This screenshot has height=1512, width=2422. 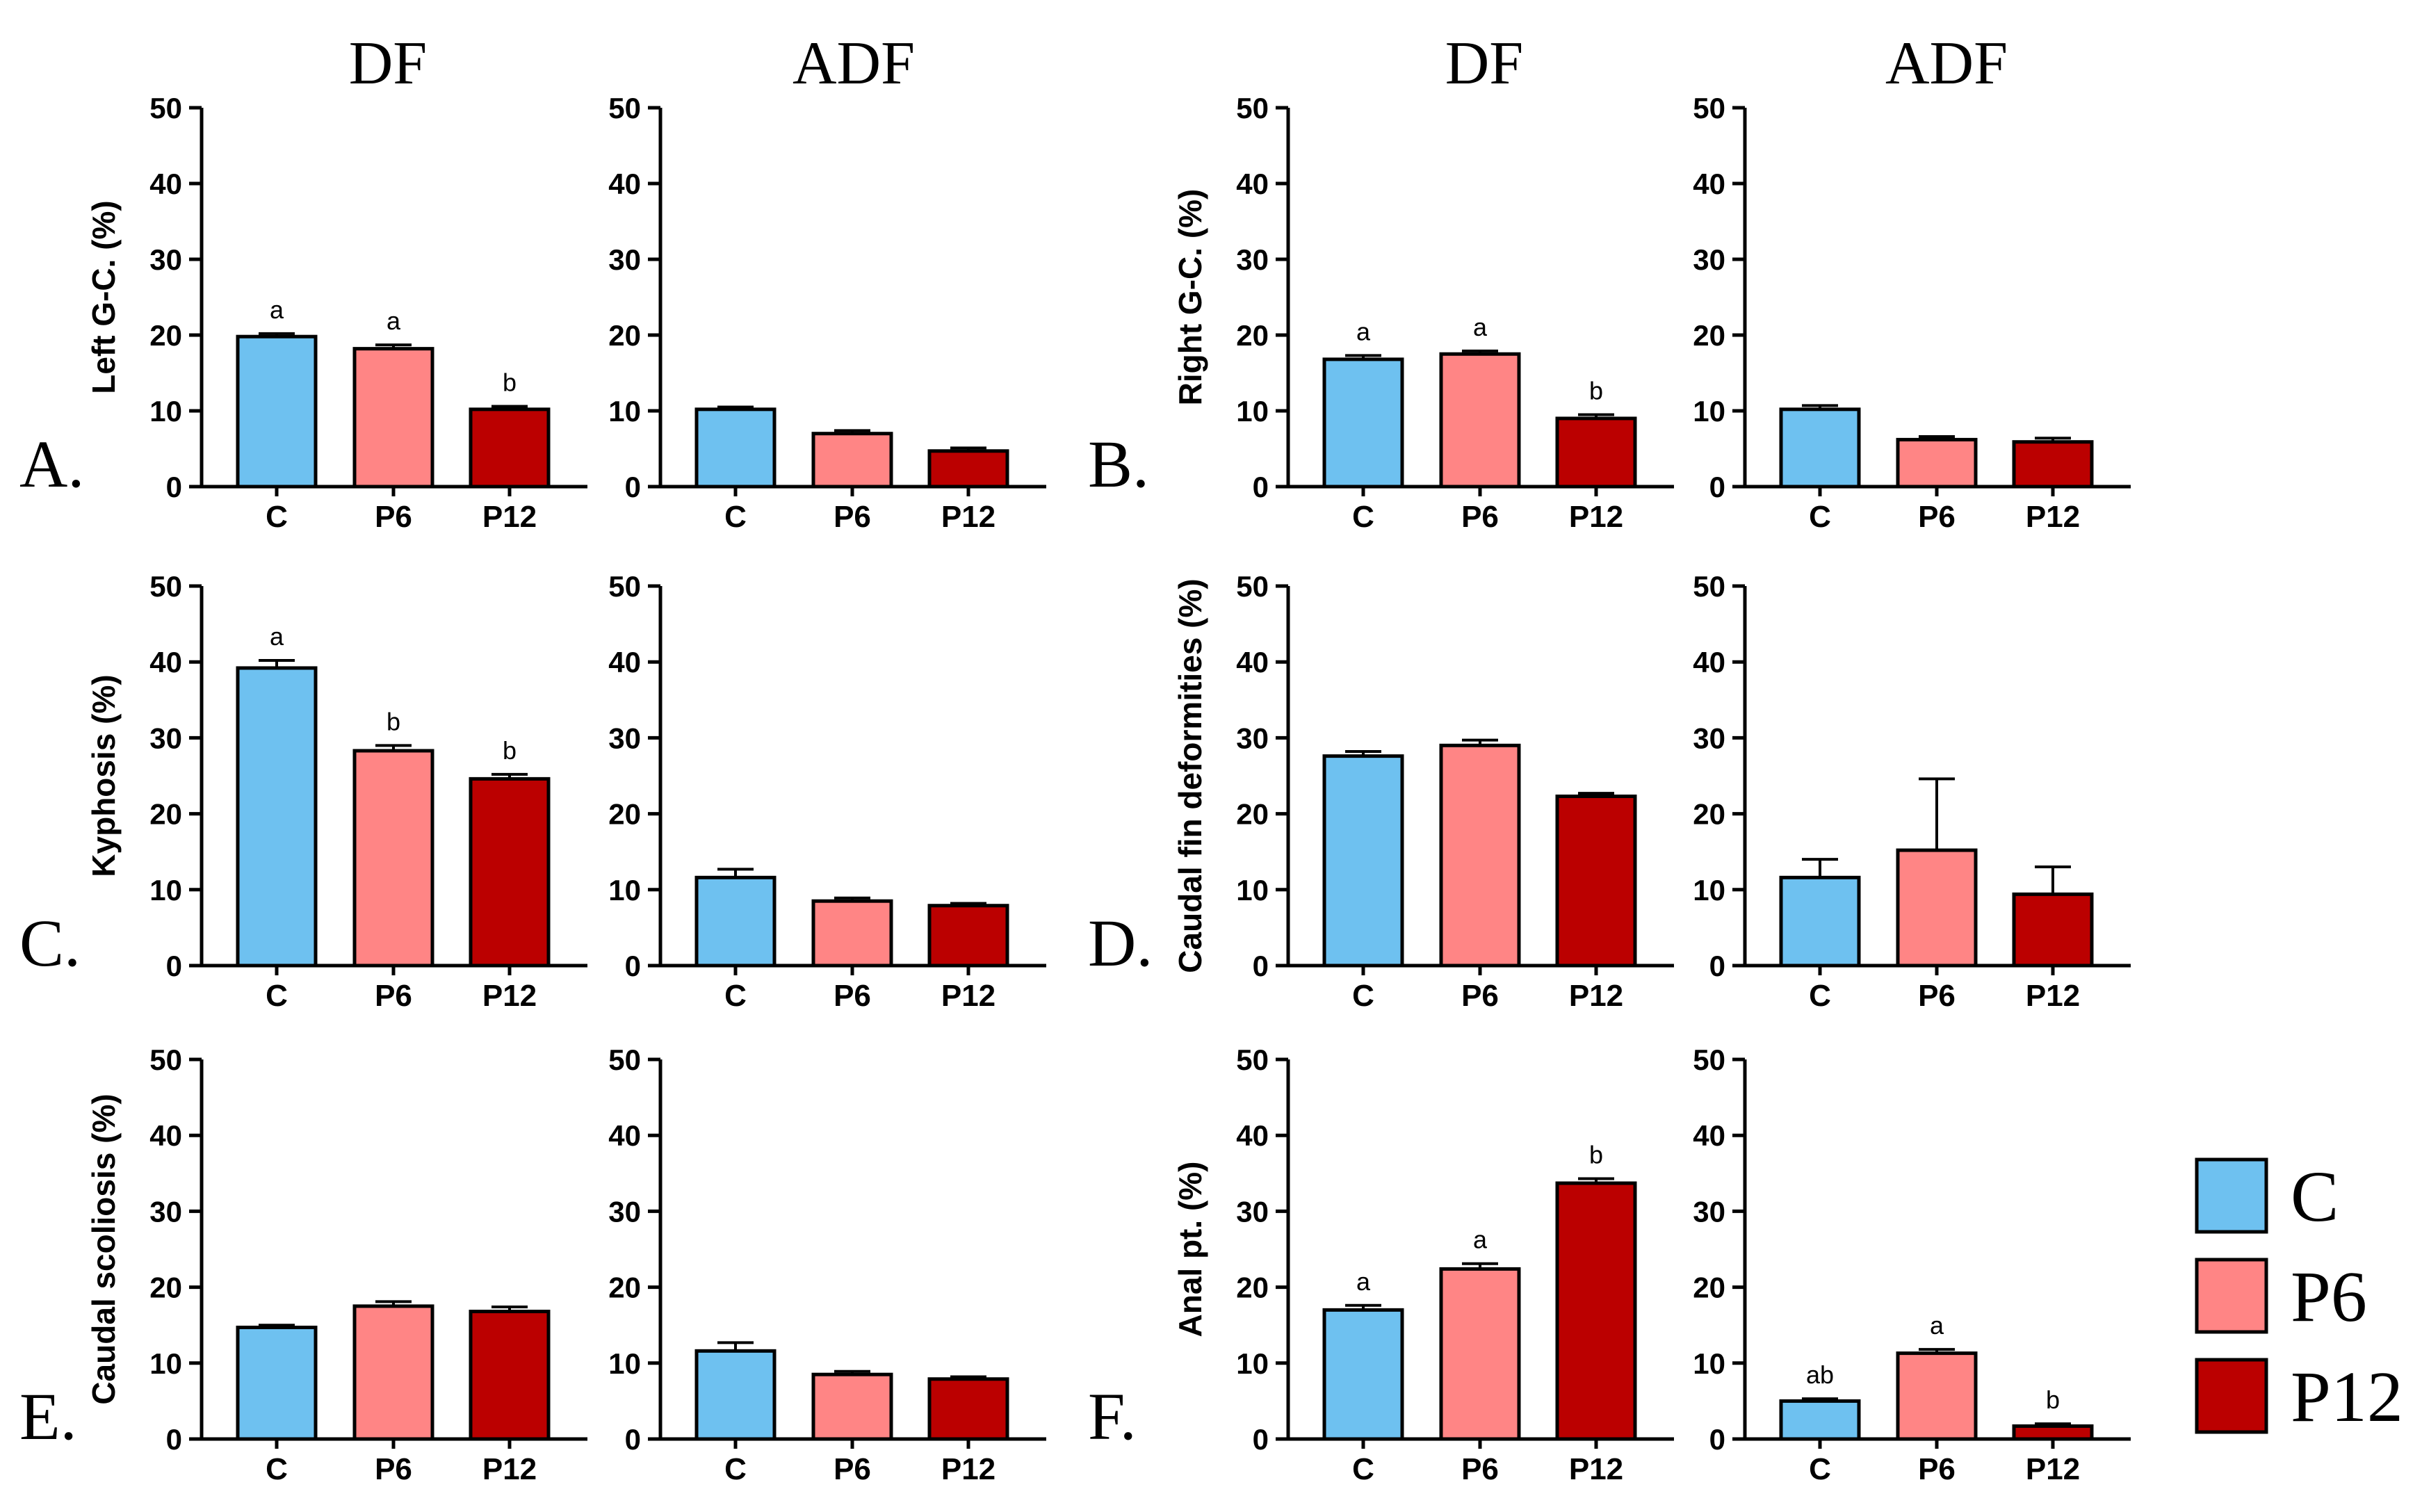 What do you see at coordinates (1190, 1250) in the screenshot?
I see `y-axis-label: Anal pt. (%)` at bounding box center [1190, 1250].